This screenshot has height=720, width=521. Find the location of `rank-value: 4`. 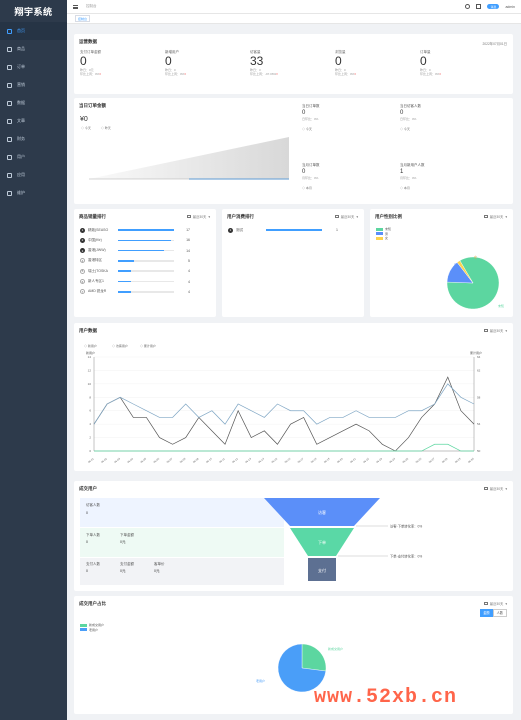

rank-value: 4 is located at coordinates (189, 281).